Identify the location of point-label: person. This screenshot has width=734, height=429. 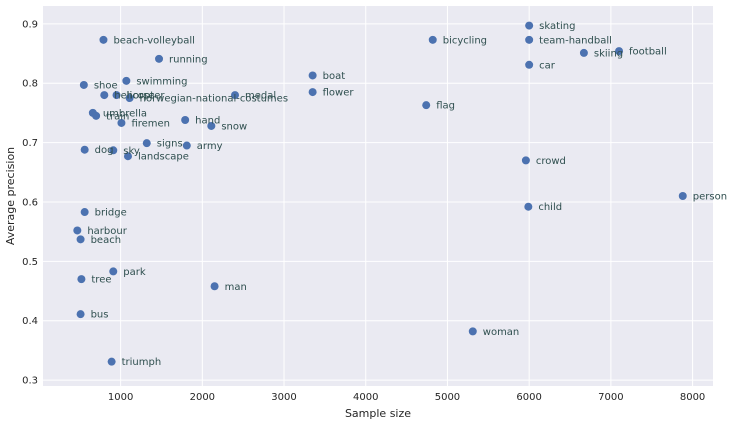
(710, 197).